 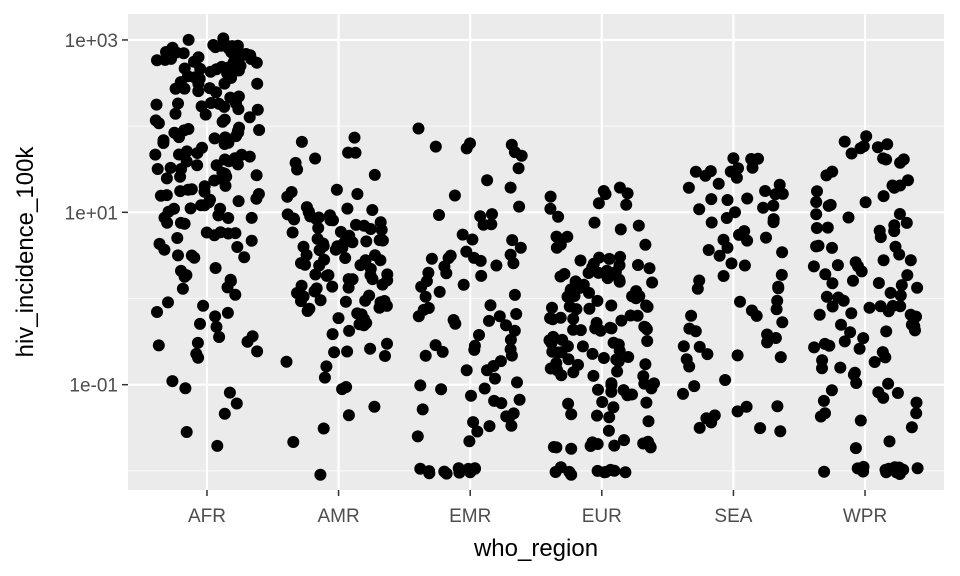 What do you see at coordinates (96, 214) in the screenshot?
I see `y-axis: 1e-01 1e+01 1e+03` at bounding box center [96, 214].